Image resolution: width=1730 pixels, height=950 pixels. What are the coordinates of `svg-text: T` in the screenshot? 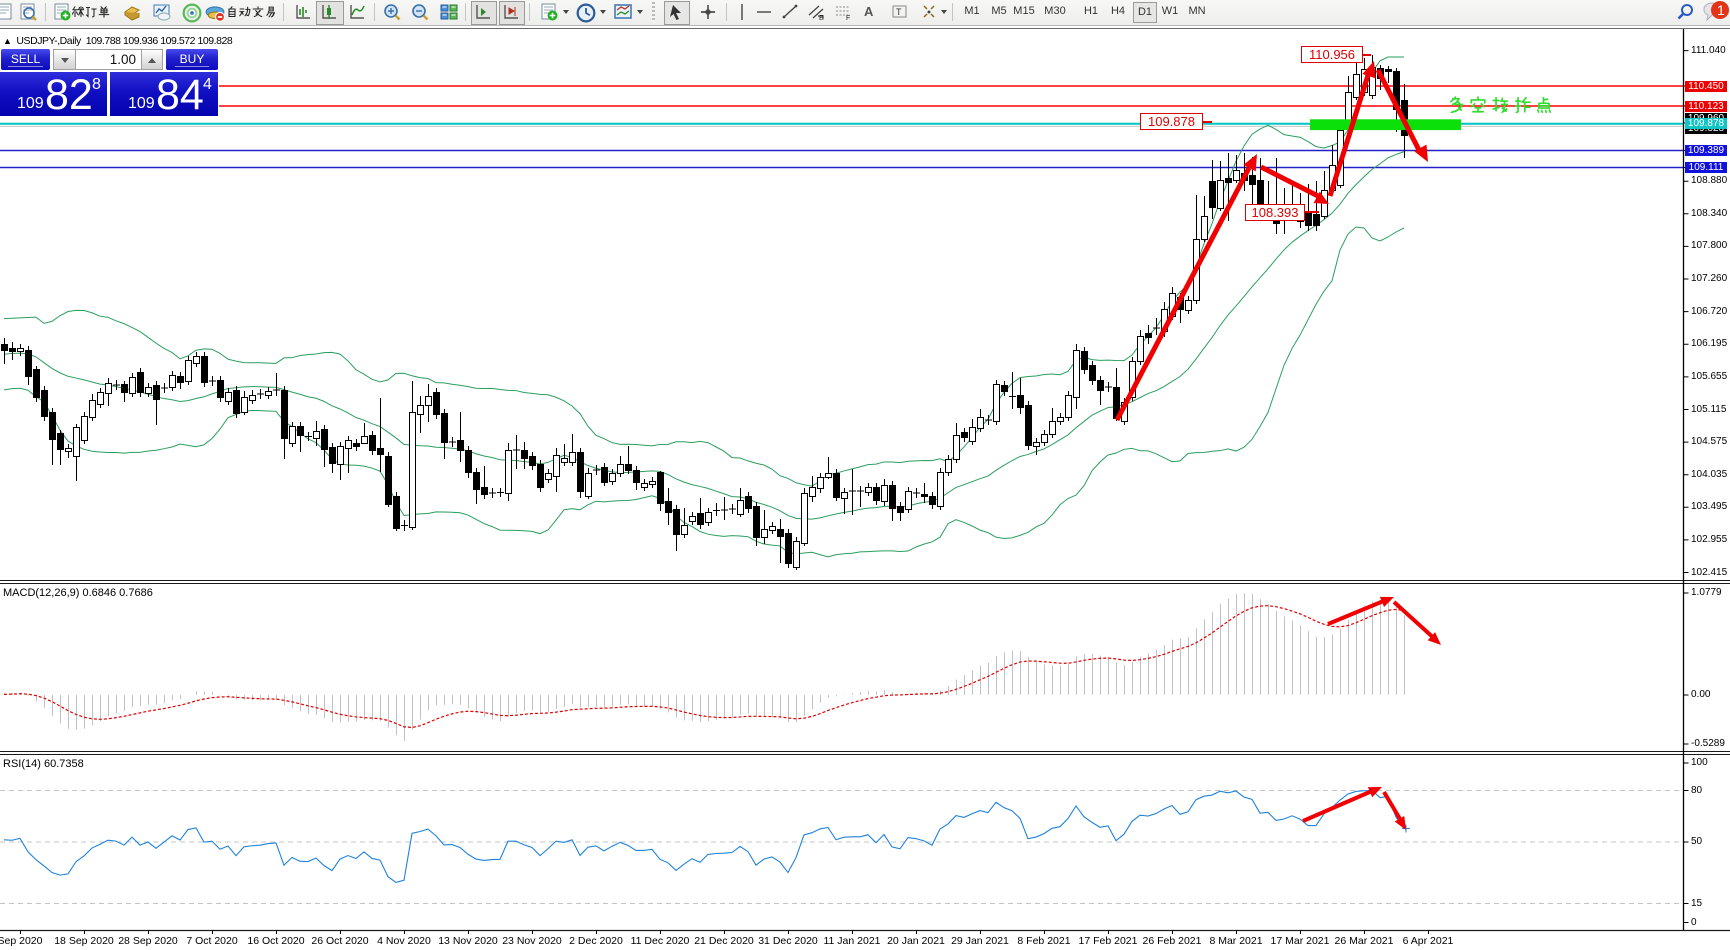 It's located at (899, 12).